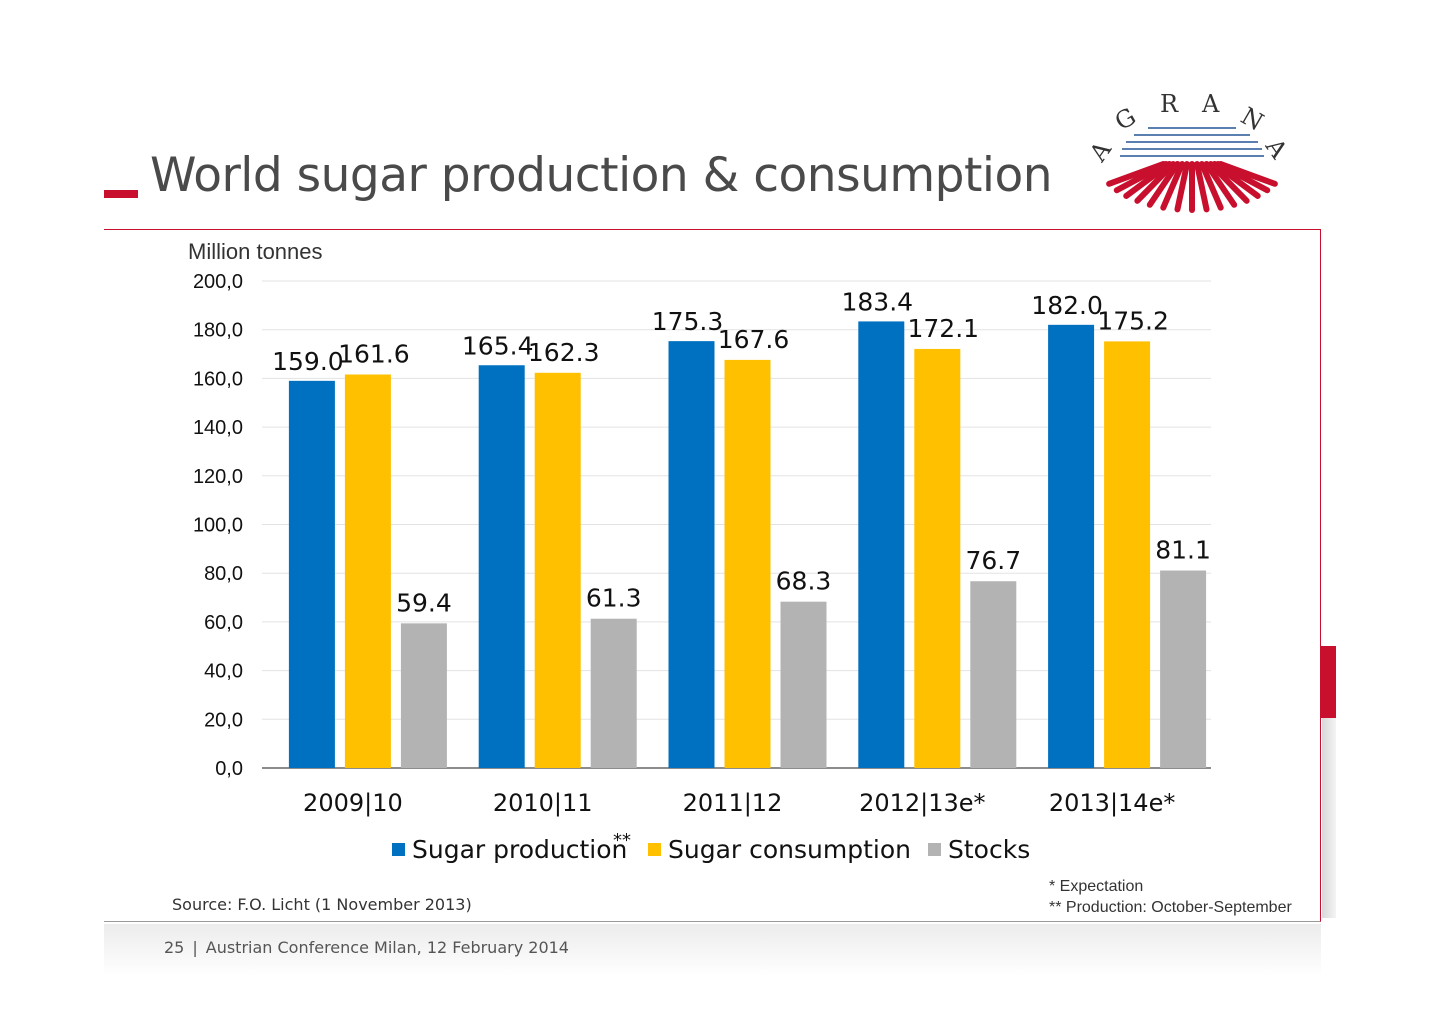  I want to click on data-label: 172.1, so click(944, 328).